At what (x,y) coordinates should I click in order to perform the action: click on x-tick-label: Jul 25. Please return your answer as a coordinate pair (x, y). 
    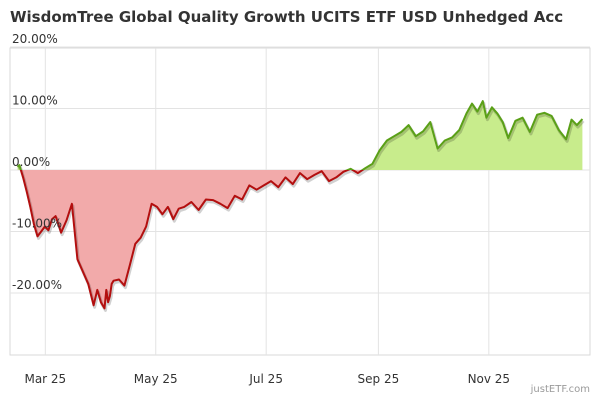
    Looking at the image, I should click on (265, 379).